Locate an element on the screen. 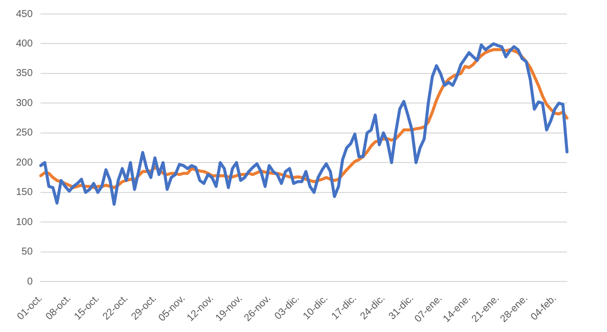 This screenshot has height=332, width=607. y-tick-label: 450 is located at coordinates (25, 14).